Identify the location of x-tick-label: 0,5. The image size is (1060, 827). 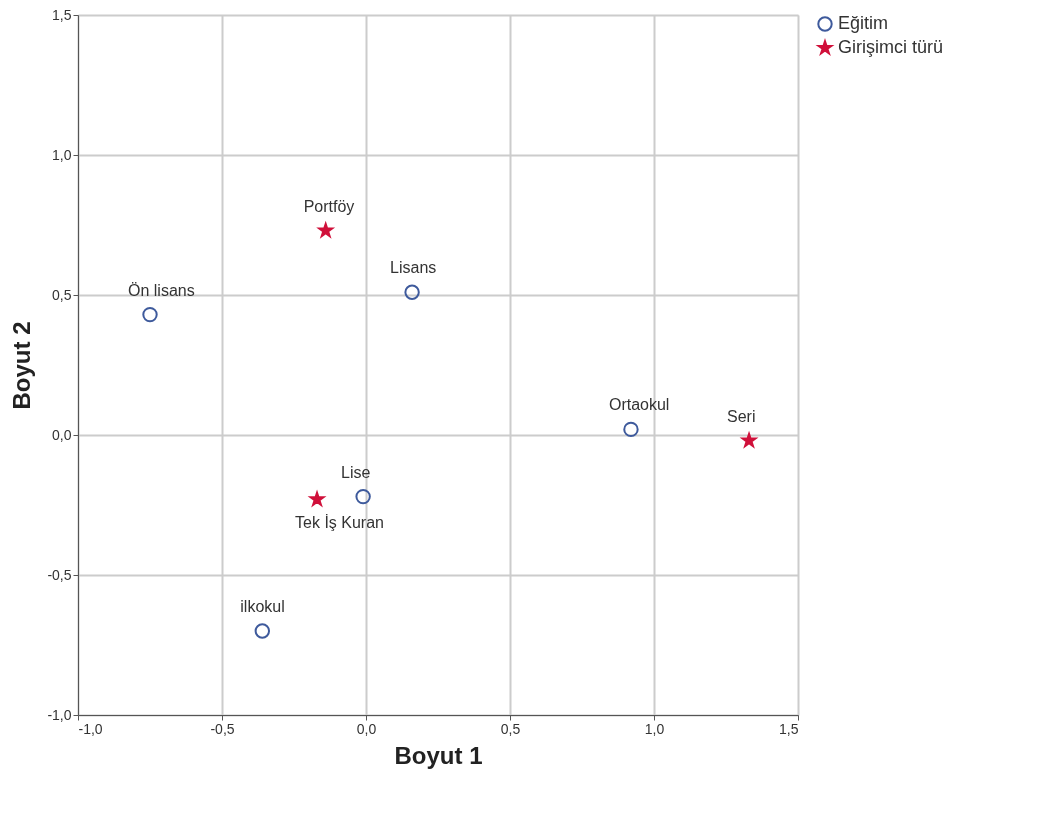
(510, 728).